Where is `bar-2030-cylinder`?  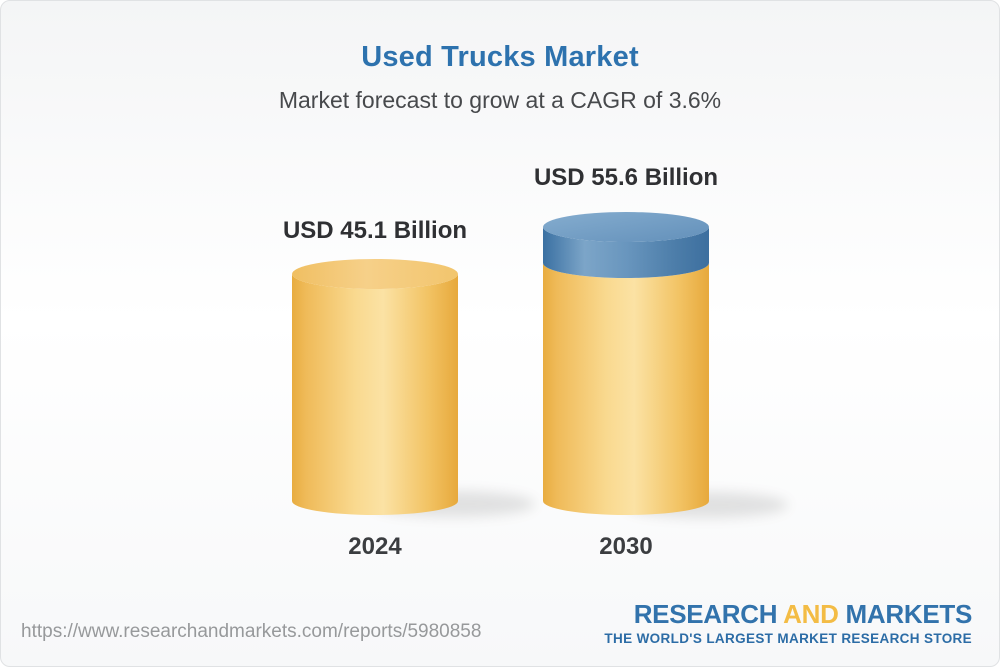
bar-2030-cylinder is located at coordinates (626, 363).